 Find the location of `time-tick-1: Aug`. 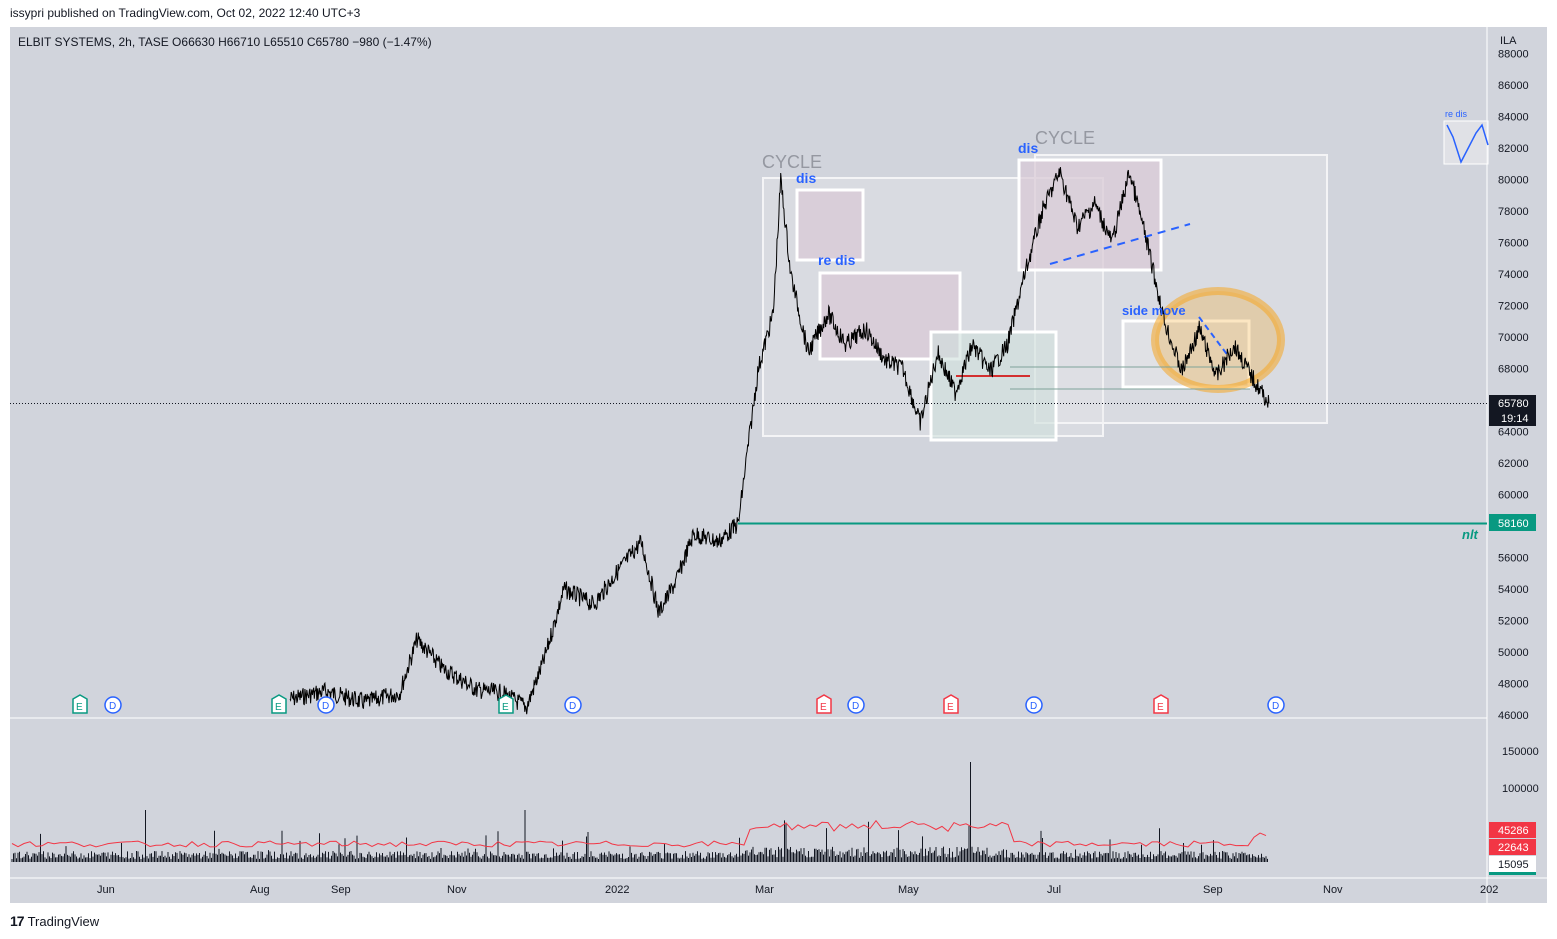

time-tick-1: Aug is located at coordinates (260, 890).